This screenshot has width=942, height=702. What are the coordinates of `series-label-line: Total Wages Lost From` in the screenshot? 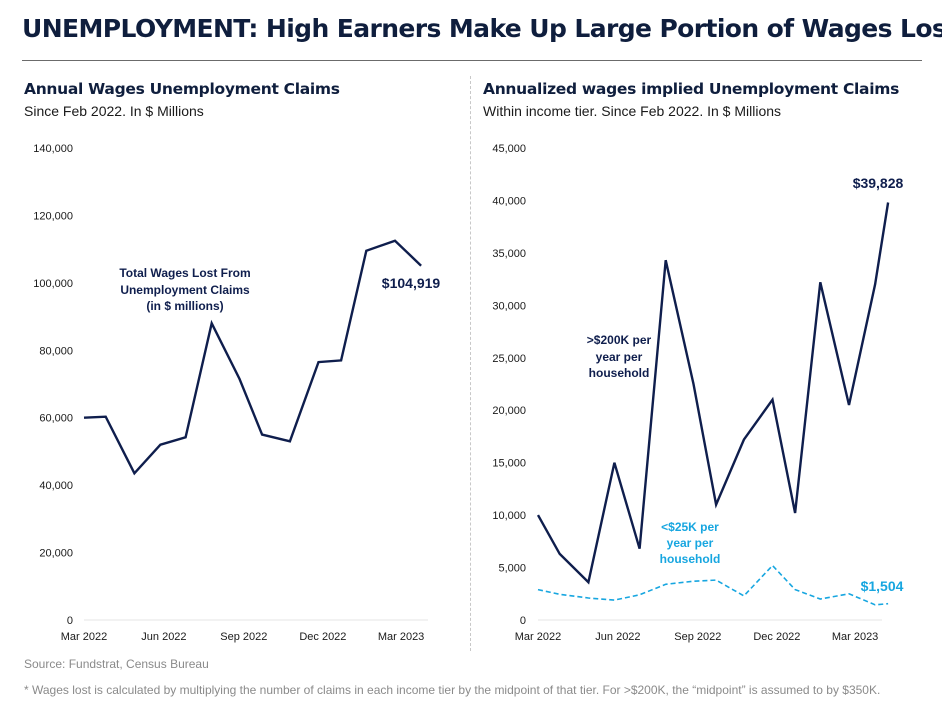 It's located at (184, 273).